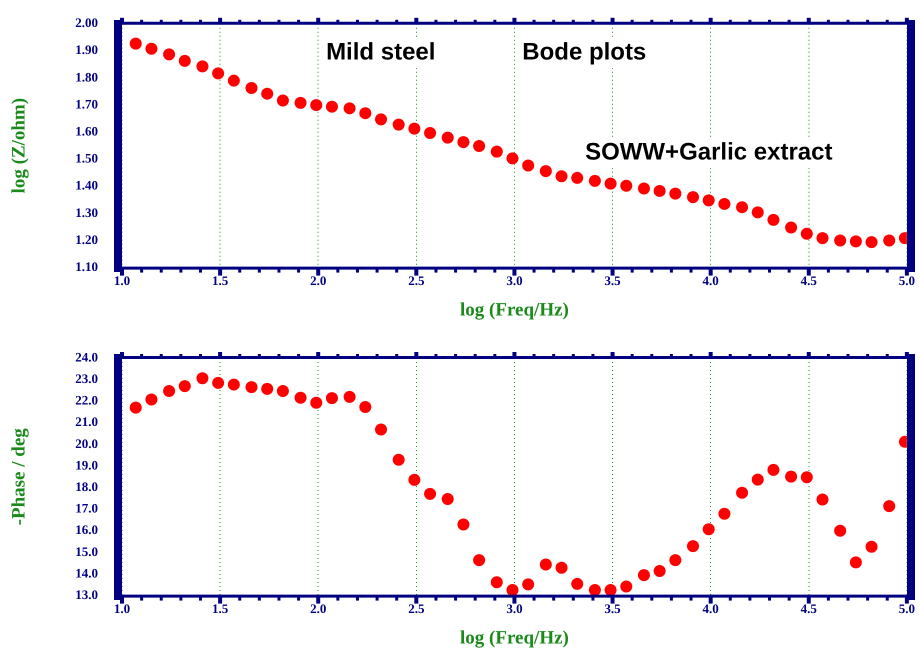 The height and width of the screenshot is (656, 921). Describe the element at coordinates (220, 280) in the screenshot. I see `x-tick-label: 1.5` at that location.